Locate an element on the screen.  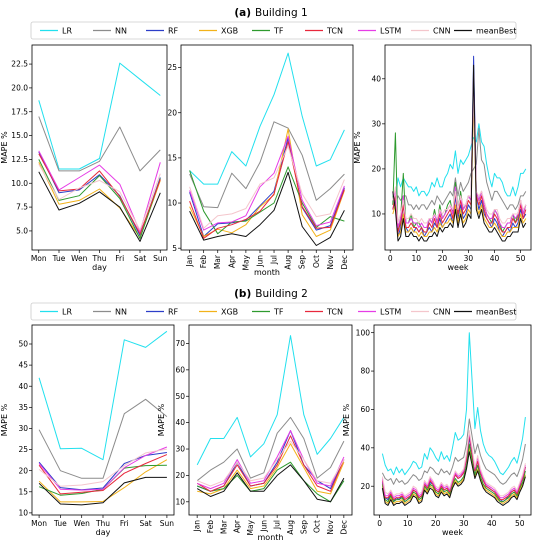
x-tick-label: Jul is located at coordinates (274, 260).